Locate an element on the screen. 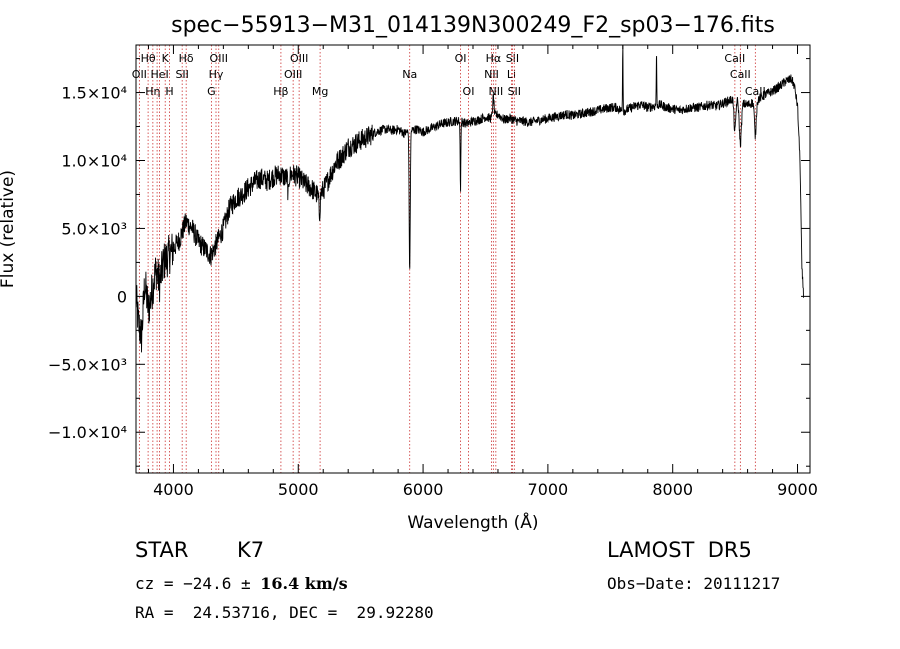 Image resolution: width=900 pixels, height=649 pixels. line-marker-label-27: CaII is located at coordinates (755, 91).